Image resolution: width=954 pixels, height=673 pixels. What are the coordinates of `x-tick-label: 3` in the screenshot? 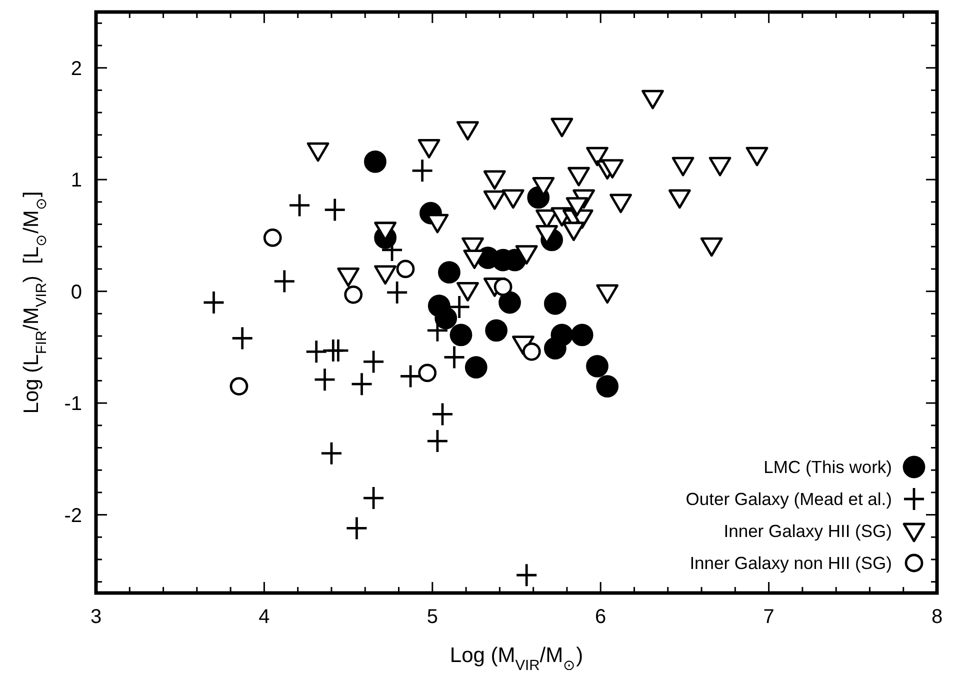 It's located at (96, 617).